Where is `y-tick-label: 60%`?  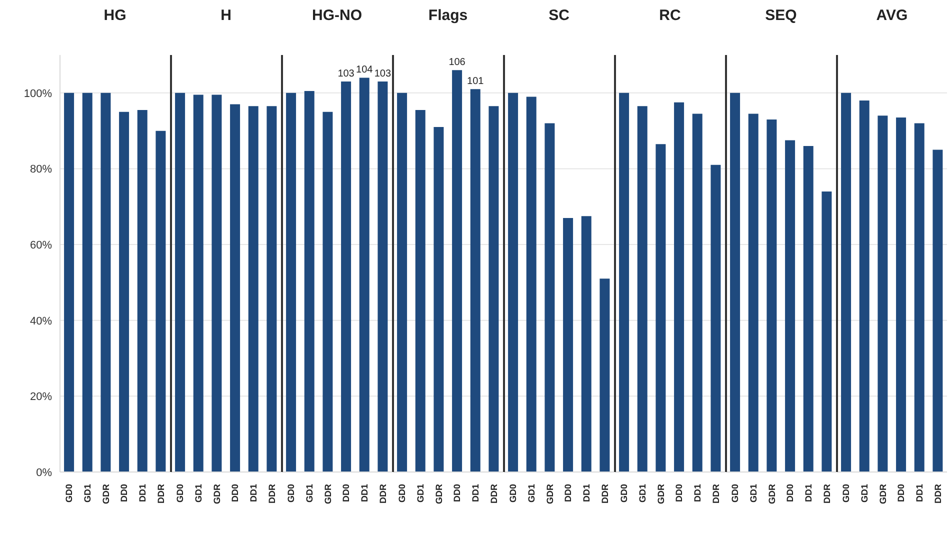
y-tick-label: 60% is located at coordinates (41, 245).